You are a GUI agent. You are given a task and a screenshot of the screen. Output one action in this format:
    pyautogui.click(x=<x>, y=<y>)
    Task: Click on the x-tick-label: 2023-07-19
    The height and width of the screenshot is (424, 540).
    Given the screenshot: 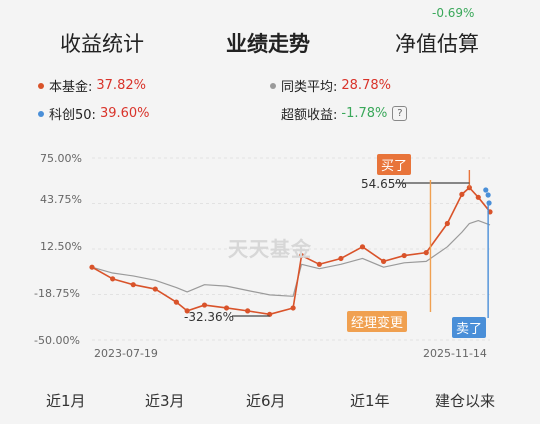 What is the action you would take?
    pyautogui.click(x=126, y=353)
    